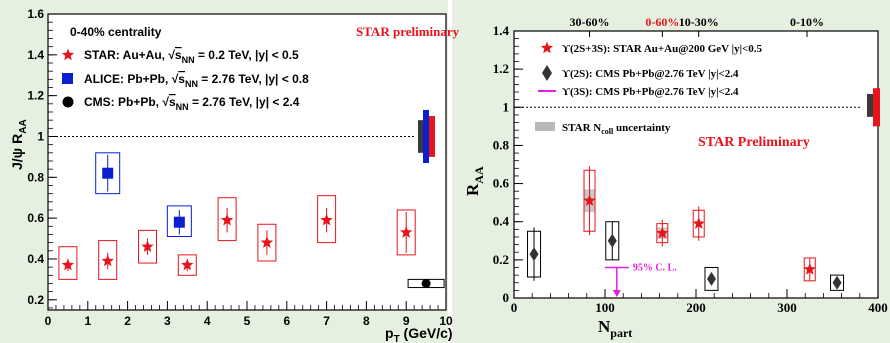  What do you see at coordinates (615, 328) in the screenshot?
I see `right-x-axis-label: Npart` at bounding box center [615, 328].